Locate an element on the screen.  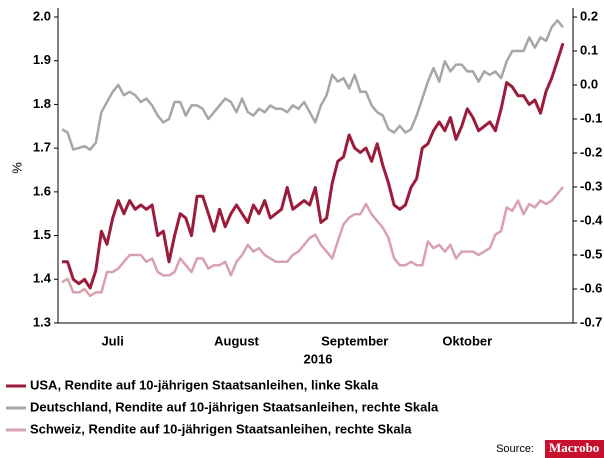
y-tick-label: 1.3 is located at coordinates (42, 321).